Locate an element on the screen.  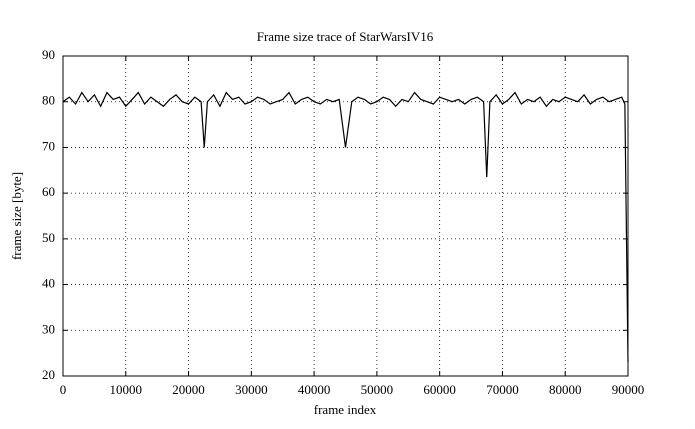
chart-title: Frame size trace of StarWarsIV16 is located at coordinates (345, 36).